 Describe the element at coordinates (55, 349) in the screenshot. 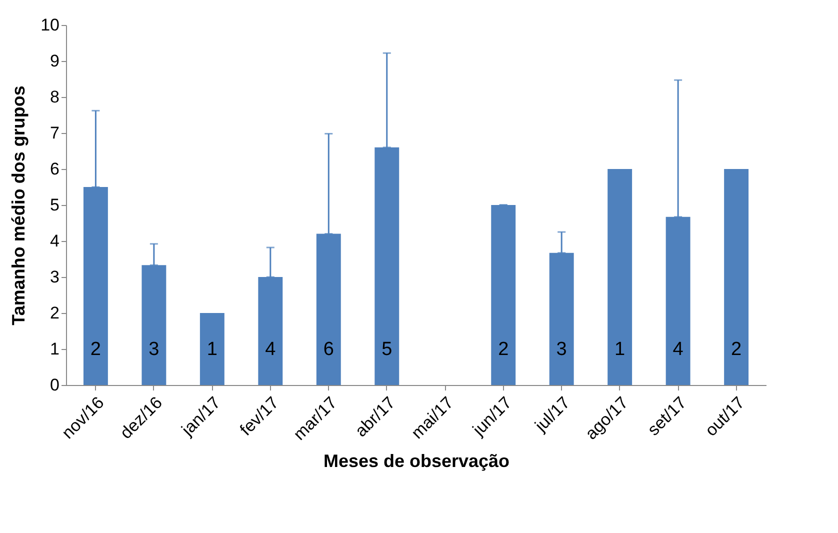

I see `y-tick-label: 1` at that location.